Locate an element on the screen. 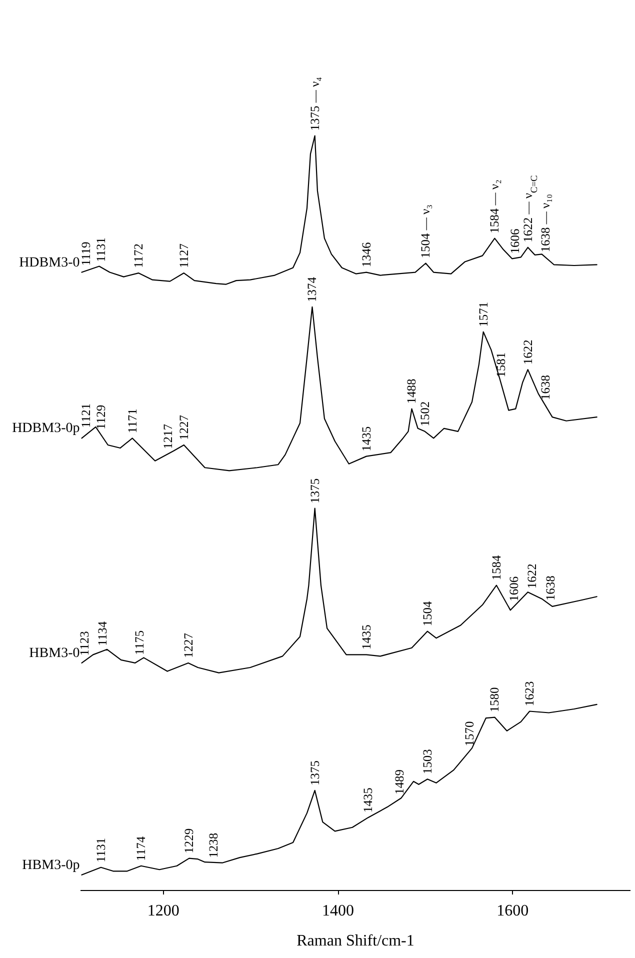 The height and width of the screenshot is (958, 635). annotation: 1374 is located at coordinates (312, 289).